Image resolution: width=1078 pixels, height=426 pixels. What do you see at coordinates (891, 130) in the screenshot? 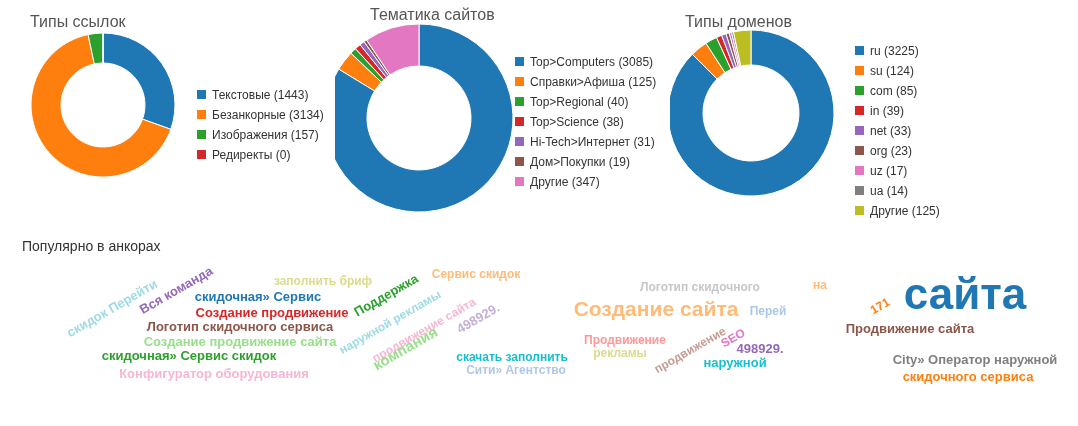
I see `legend-label: net (33)` at bounding box center [891, 130].